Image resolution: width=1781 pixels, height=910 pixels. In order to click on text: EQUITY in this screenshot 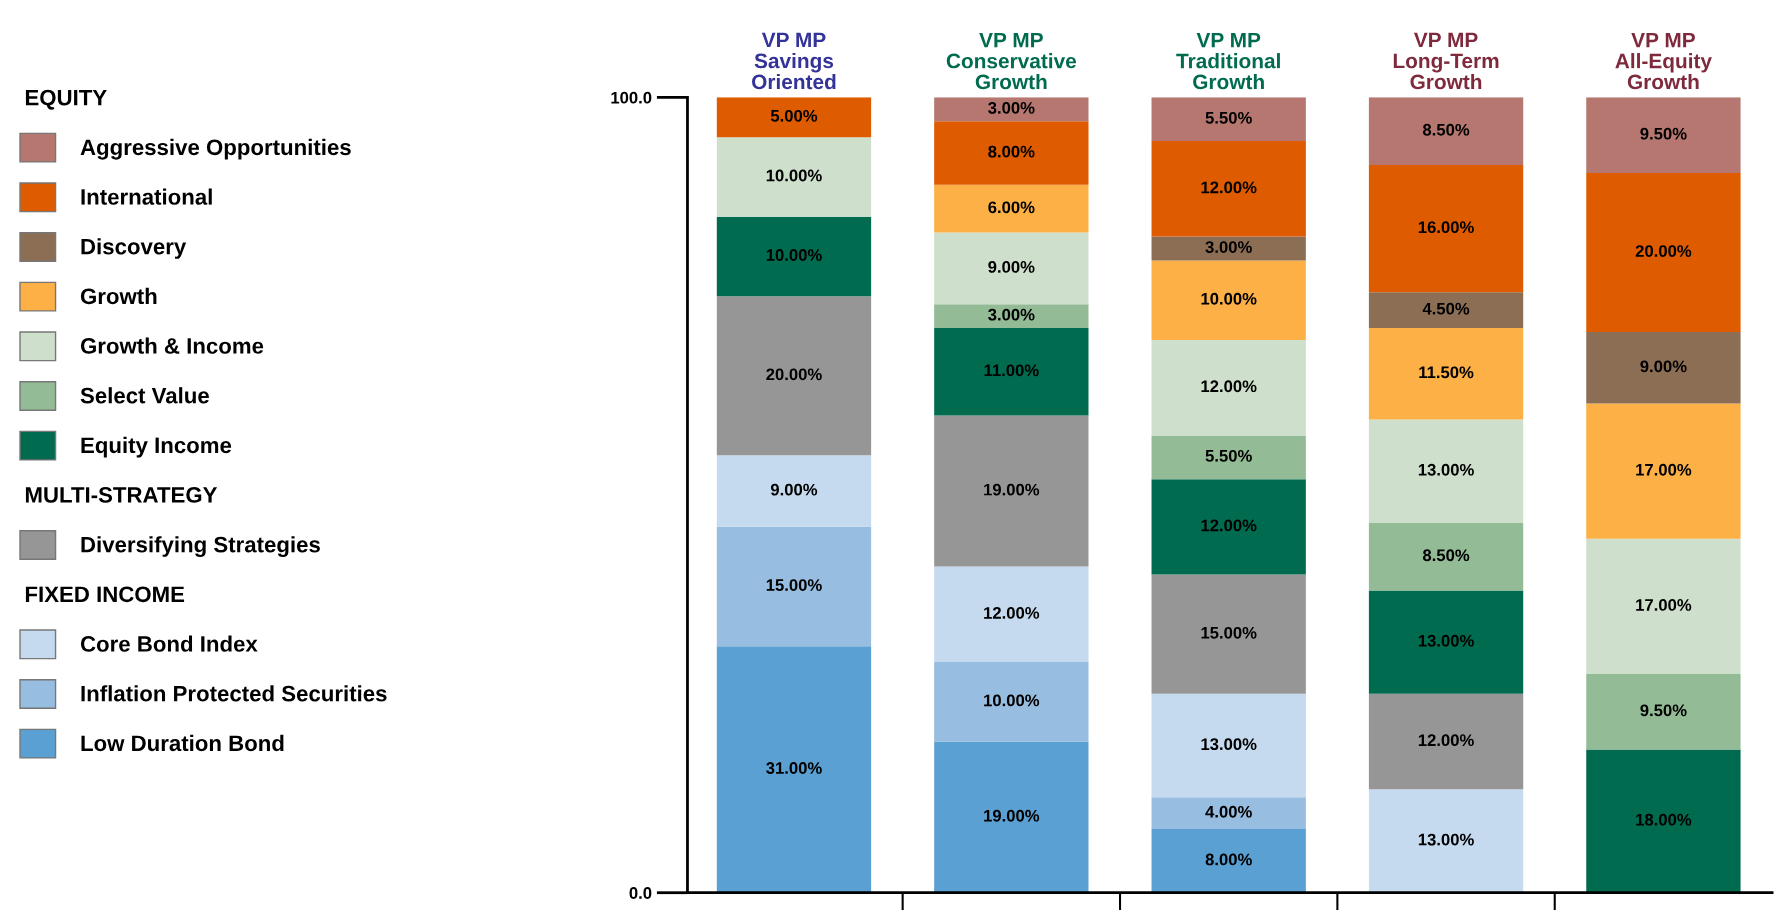, I will do `click(66, 99)`.